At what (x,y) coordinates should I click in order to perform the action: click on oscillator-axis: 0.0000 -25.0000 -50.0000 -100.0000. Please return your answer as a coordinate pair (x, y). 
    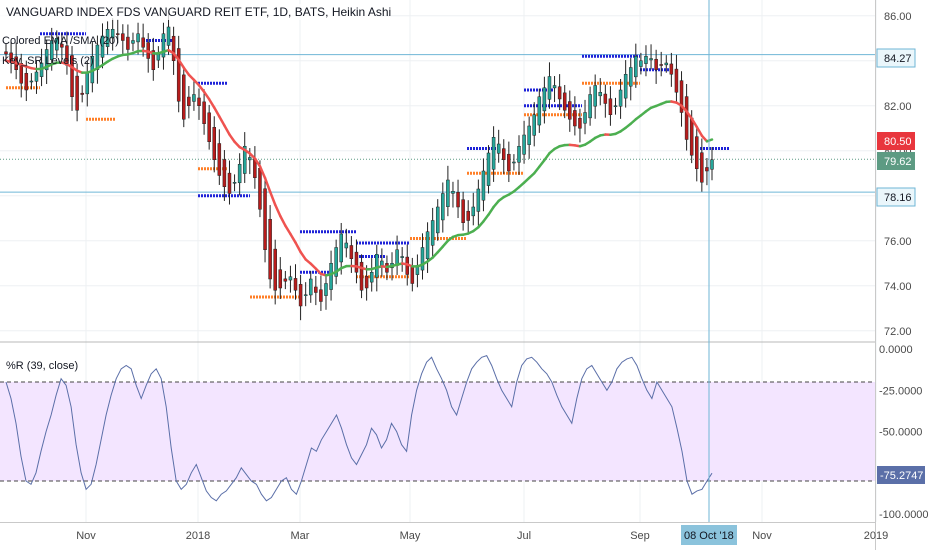
    Looking at the image, I should click on (904, 432).